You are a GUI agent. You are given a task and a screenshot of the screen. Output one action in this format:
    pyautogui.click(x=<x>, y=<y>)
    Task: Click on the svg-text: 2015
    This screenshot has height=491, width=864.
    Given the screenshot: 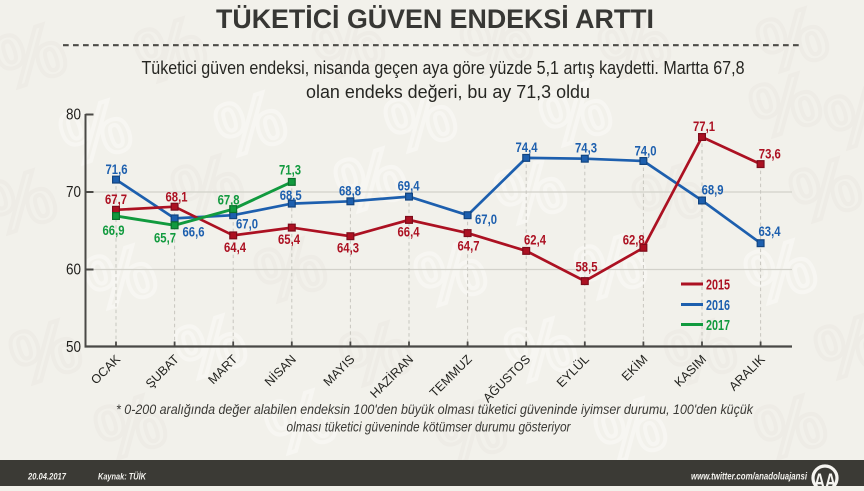 What is the action you would take?
    pyautogui.click(x=718, y=285)
    